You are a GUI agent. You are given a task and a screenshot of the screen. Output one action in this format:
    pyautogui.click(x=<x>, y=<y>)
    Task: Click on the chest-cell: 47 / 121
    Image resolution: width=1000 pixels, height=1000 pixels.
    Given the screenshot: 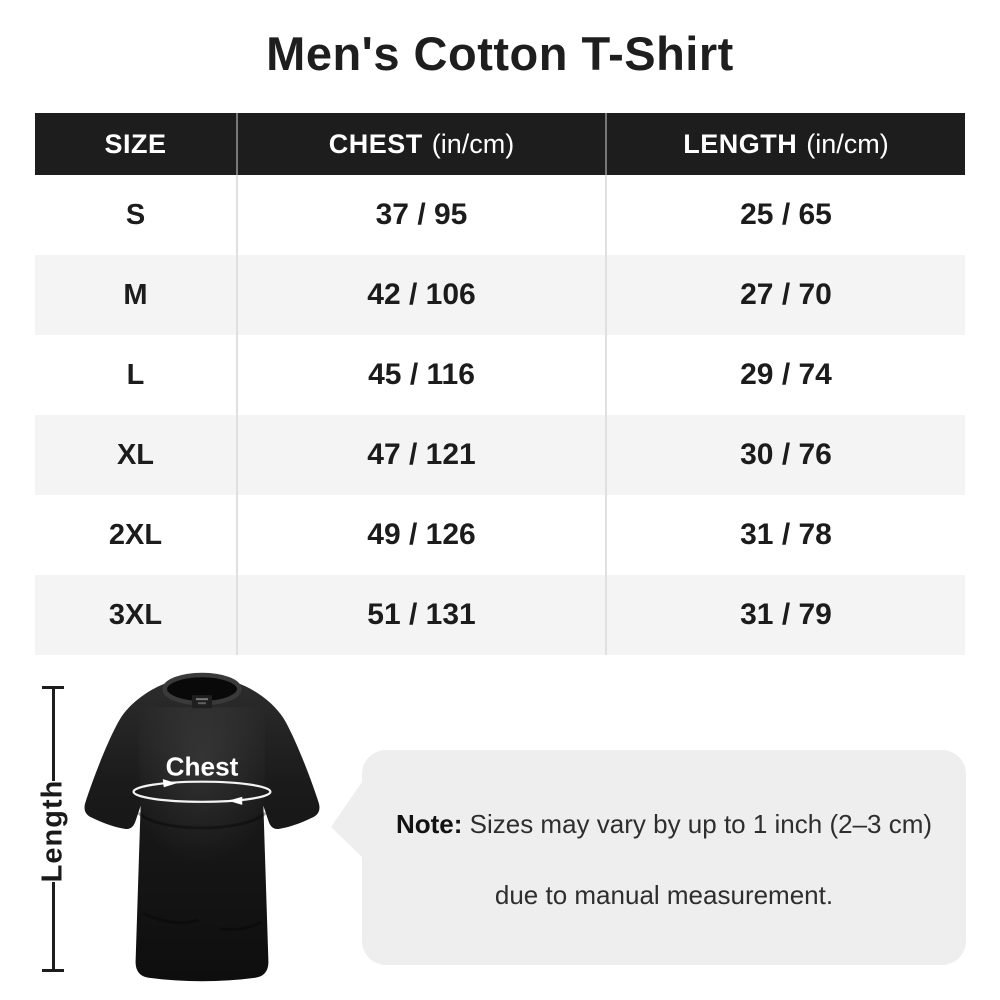 What is the action you would take?
    pyautogui.click(x=420, y=455)
    